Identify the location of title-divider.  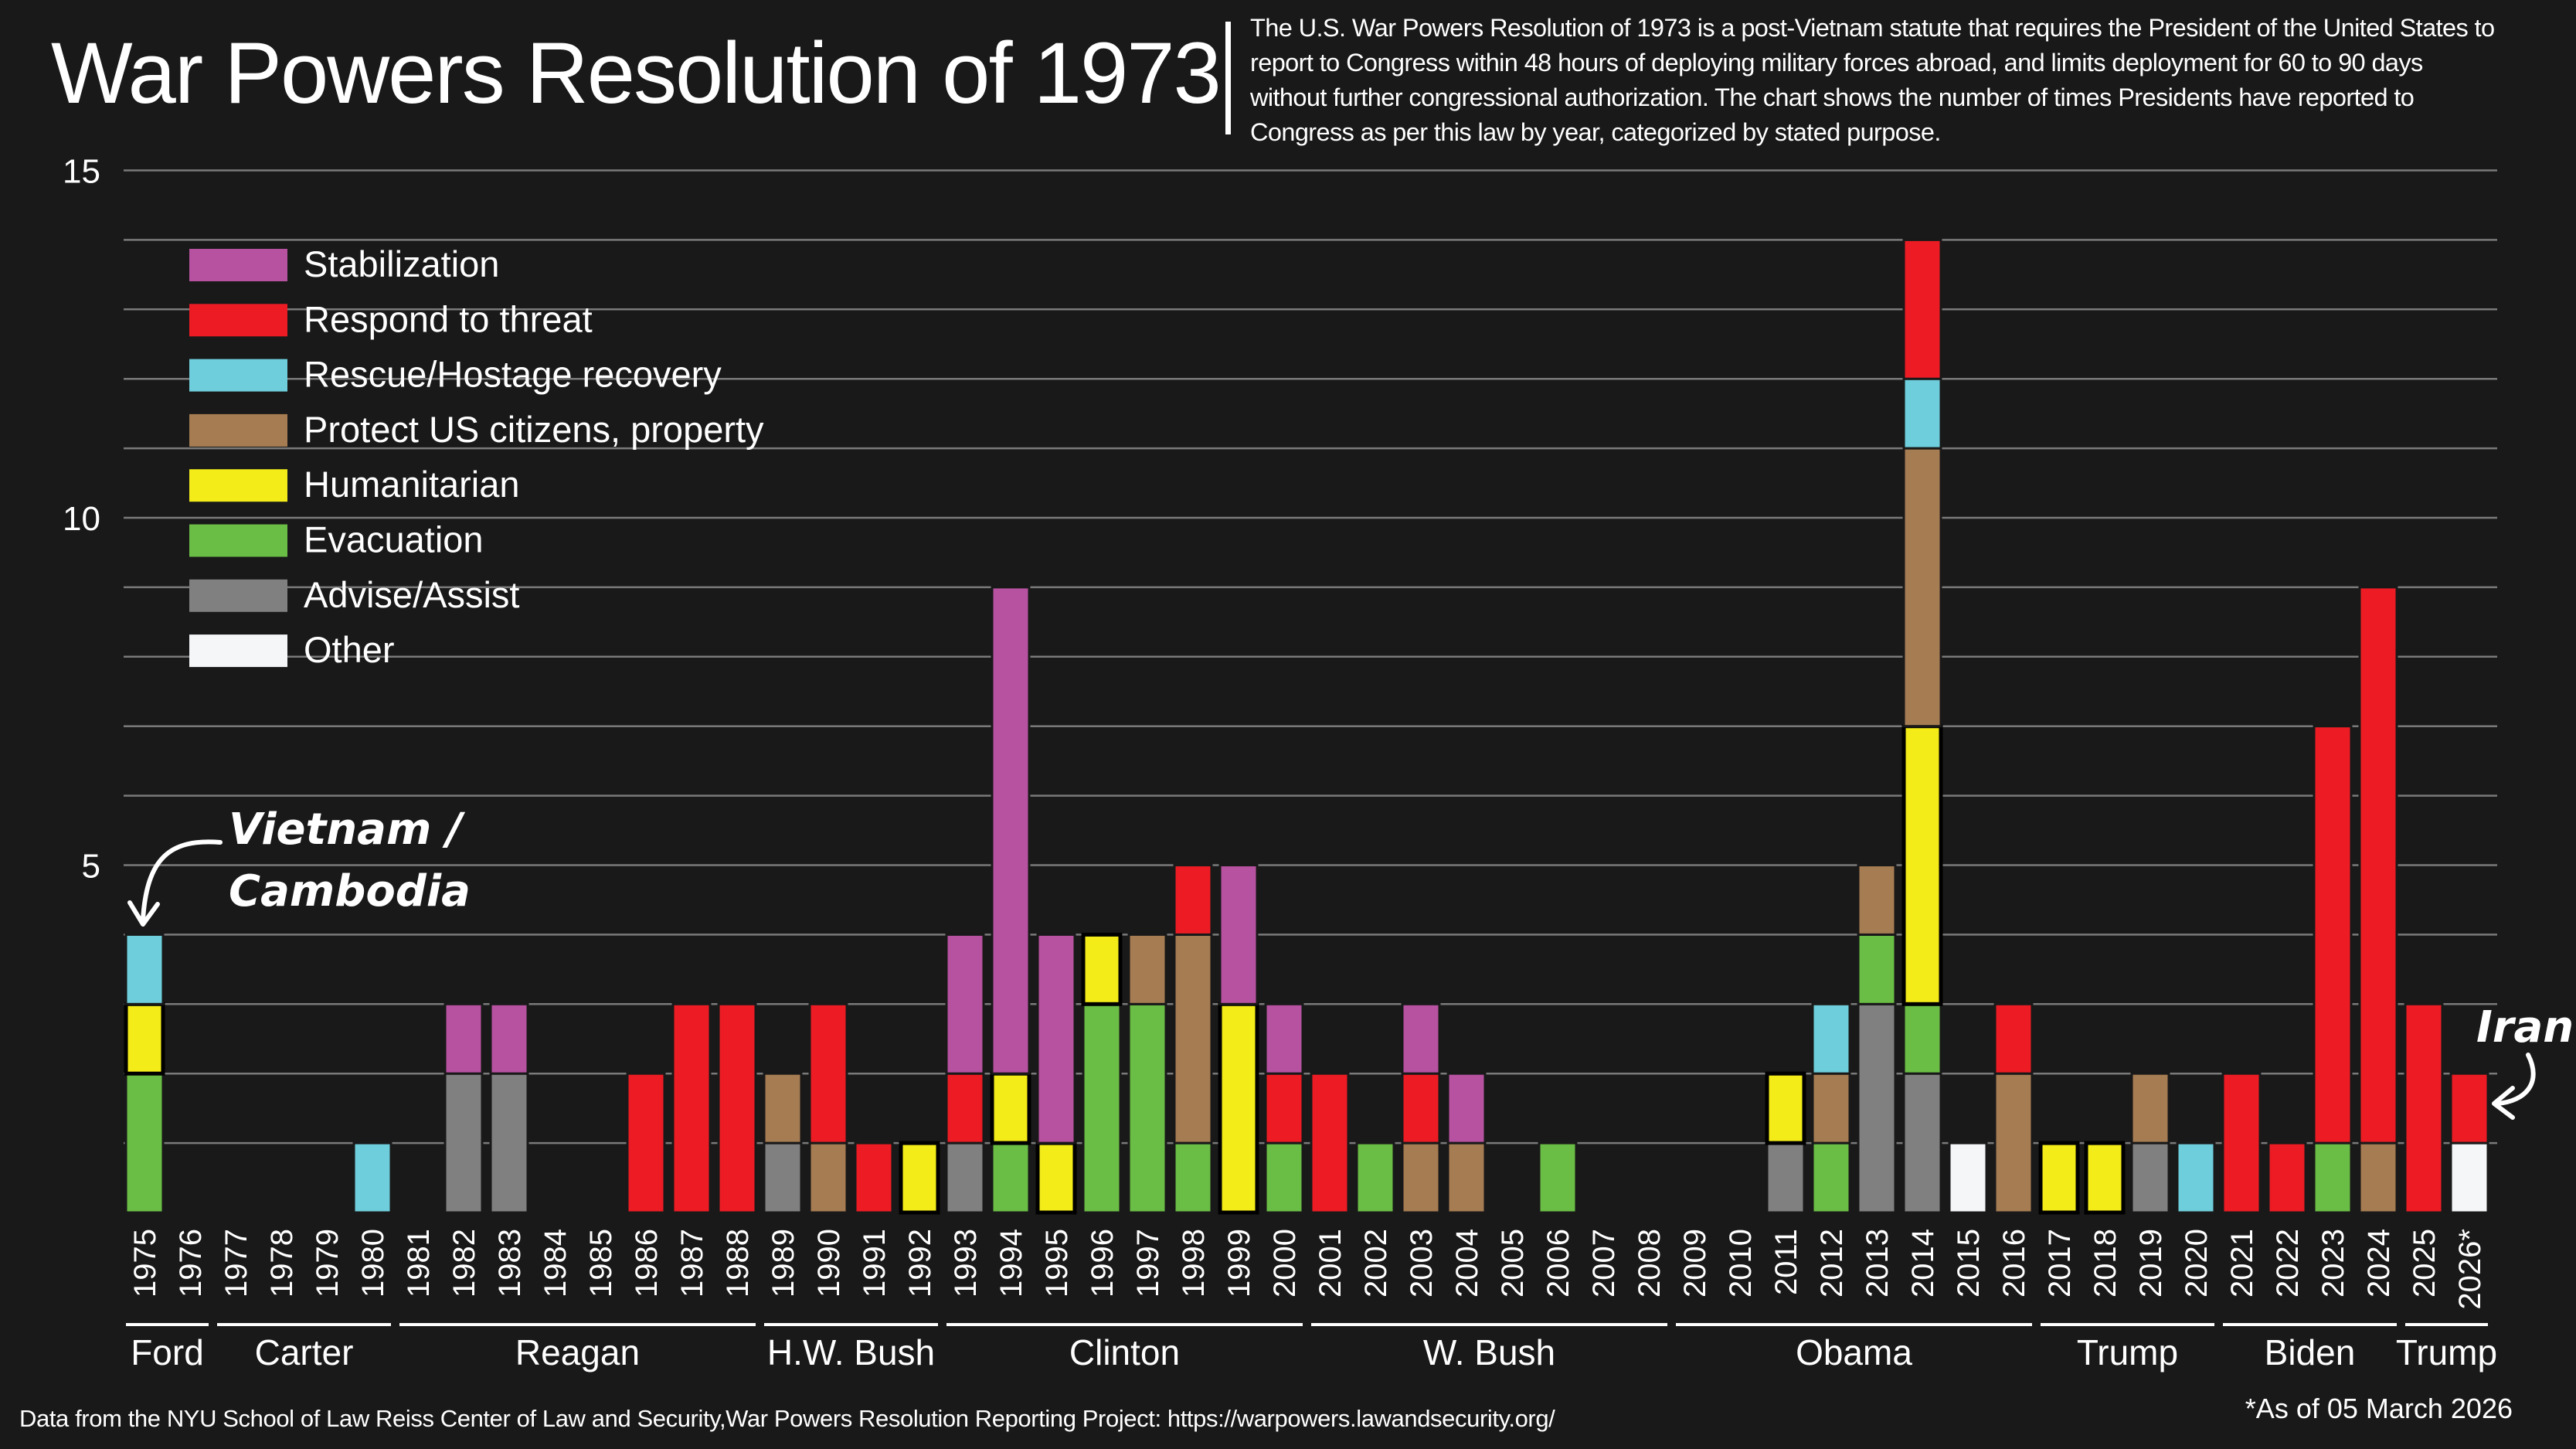
(1228, 78).